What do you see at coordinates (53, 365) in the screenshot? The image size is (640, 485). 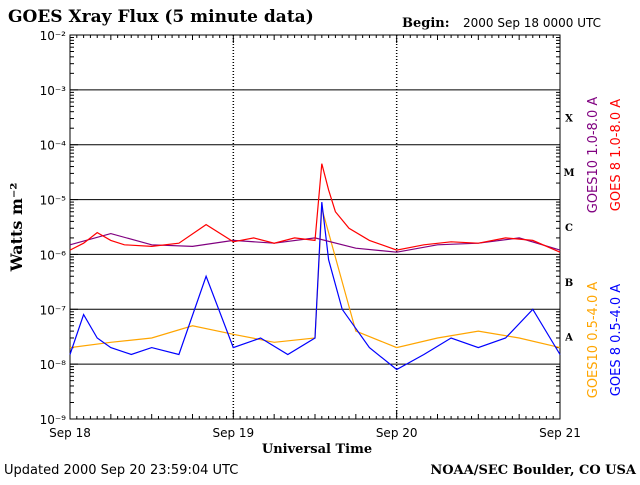 I see `y-tick-label: 10⁻⁸` at bounding box center [53, 365].